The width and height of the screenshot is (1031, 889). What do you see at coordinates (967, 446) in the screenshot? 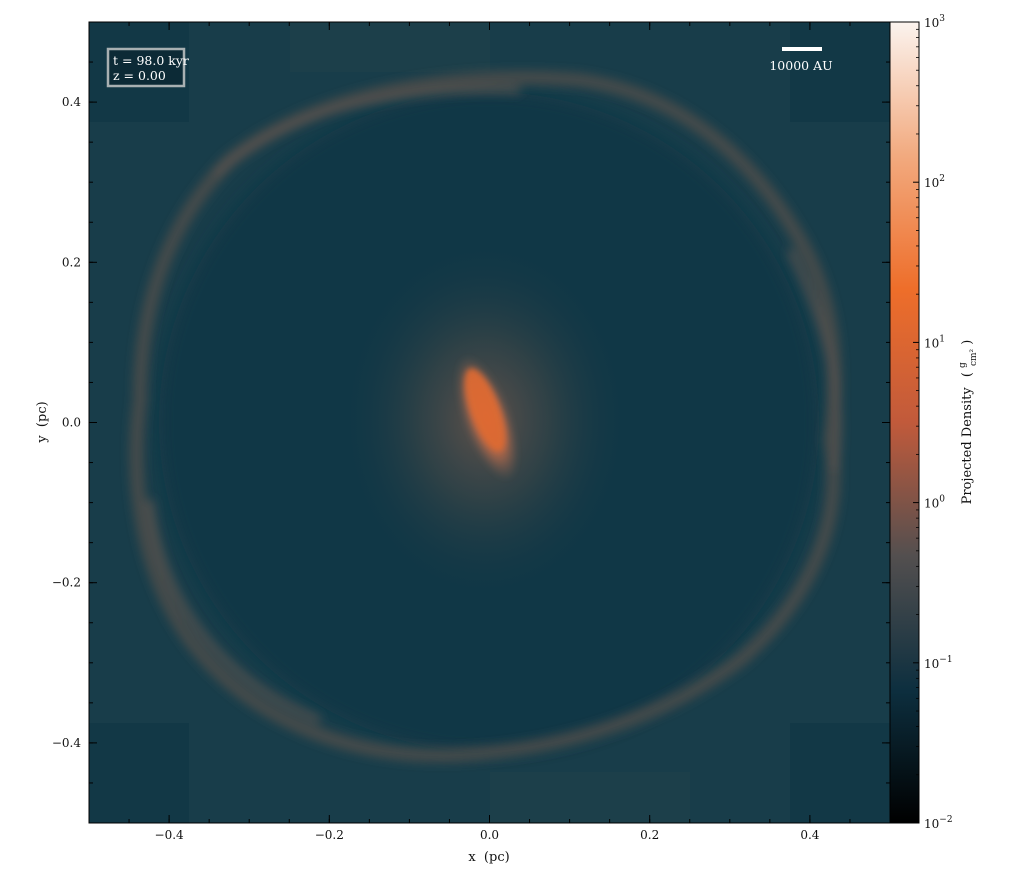
I see `colorbar-label-text: Projected Density` at bounding box center [967, 446].